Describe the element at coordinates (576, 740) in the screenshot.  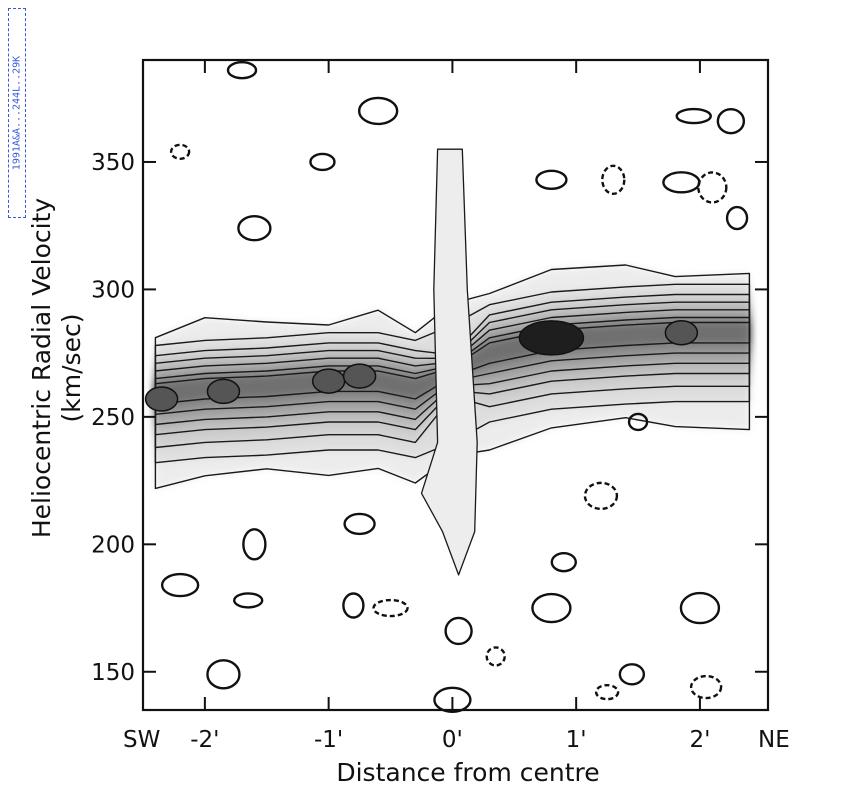
I see `x-tick-label: 1'` at that location.